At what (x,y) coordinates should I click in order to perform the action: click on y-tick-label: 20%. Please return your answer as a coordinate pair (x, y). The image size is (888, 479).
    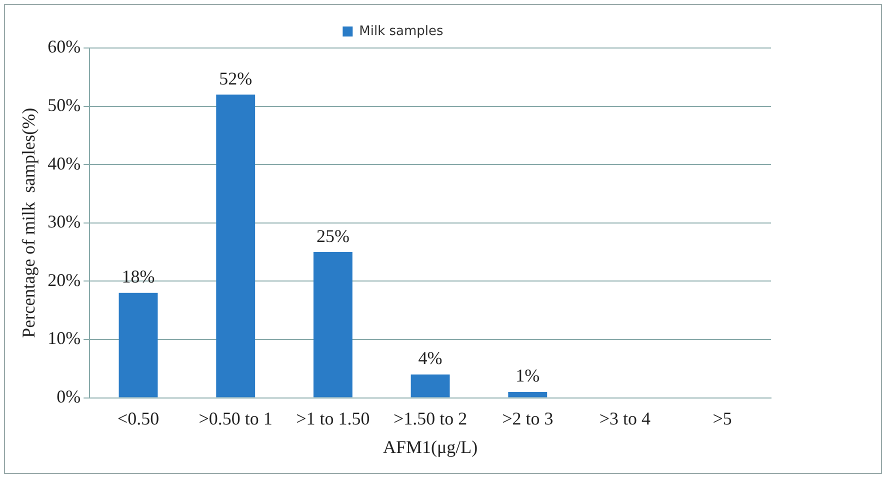
    Looking at the image, I should click on (64, 280).